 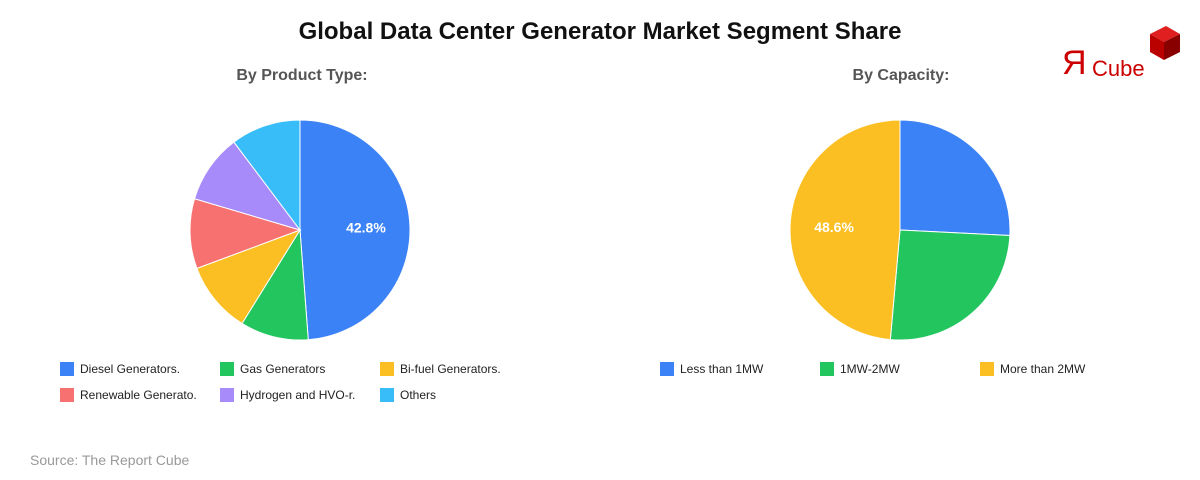 What do you see at coordinates (1043, 369) in the screenshot?
I see `legend-label: More than 2MW` at bounding box center [1043, 369].